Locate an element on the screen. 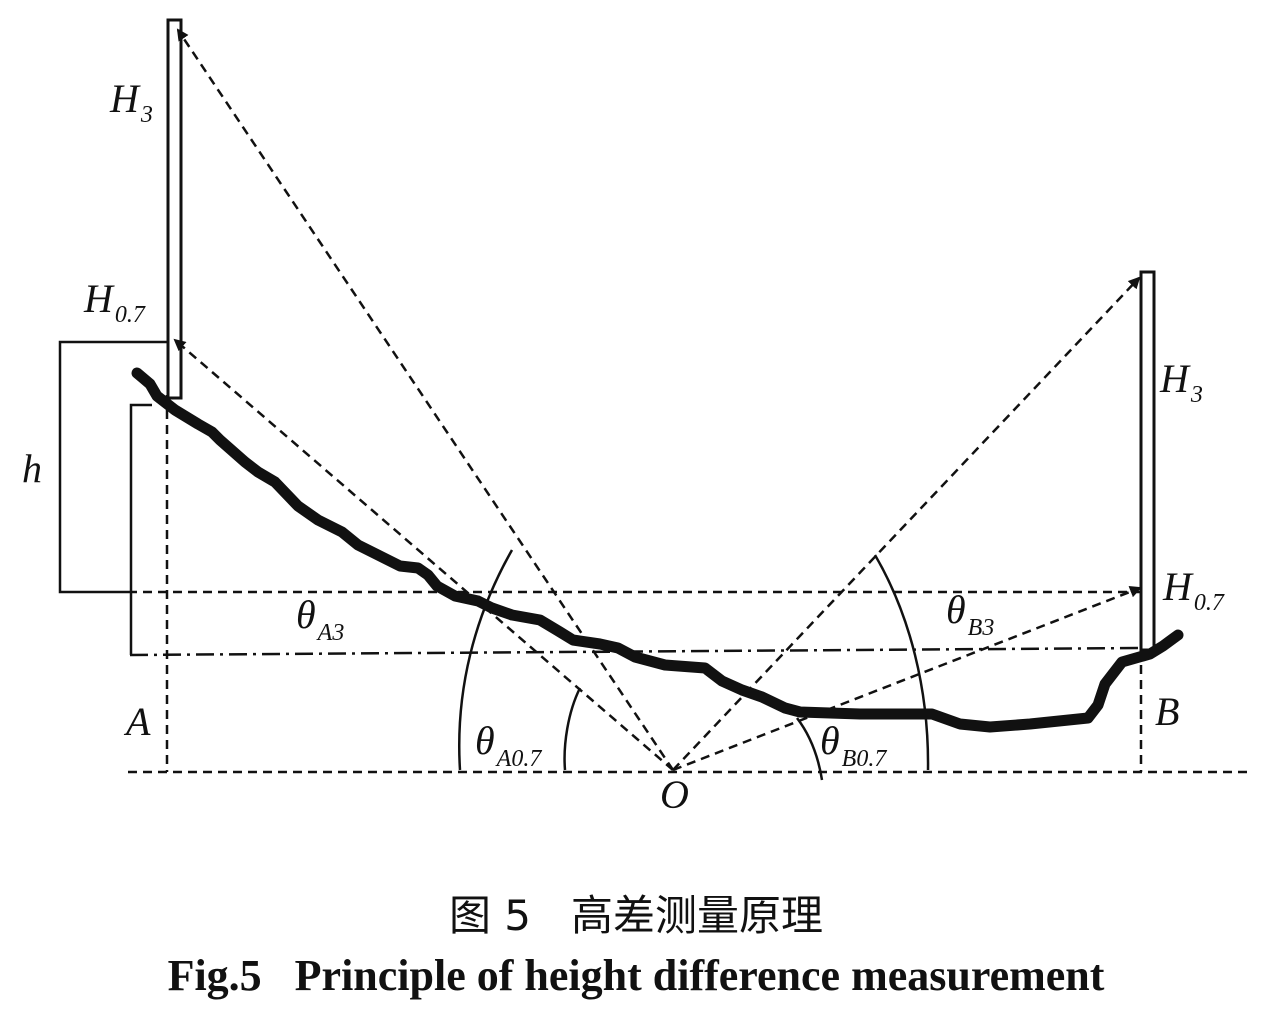 The width and height of the screenshot is (1273, 1021). a-step-line is located at coordinates (140, 529).